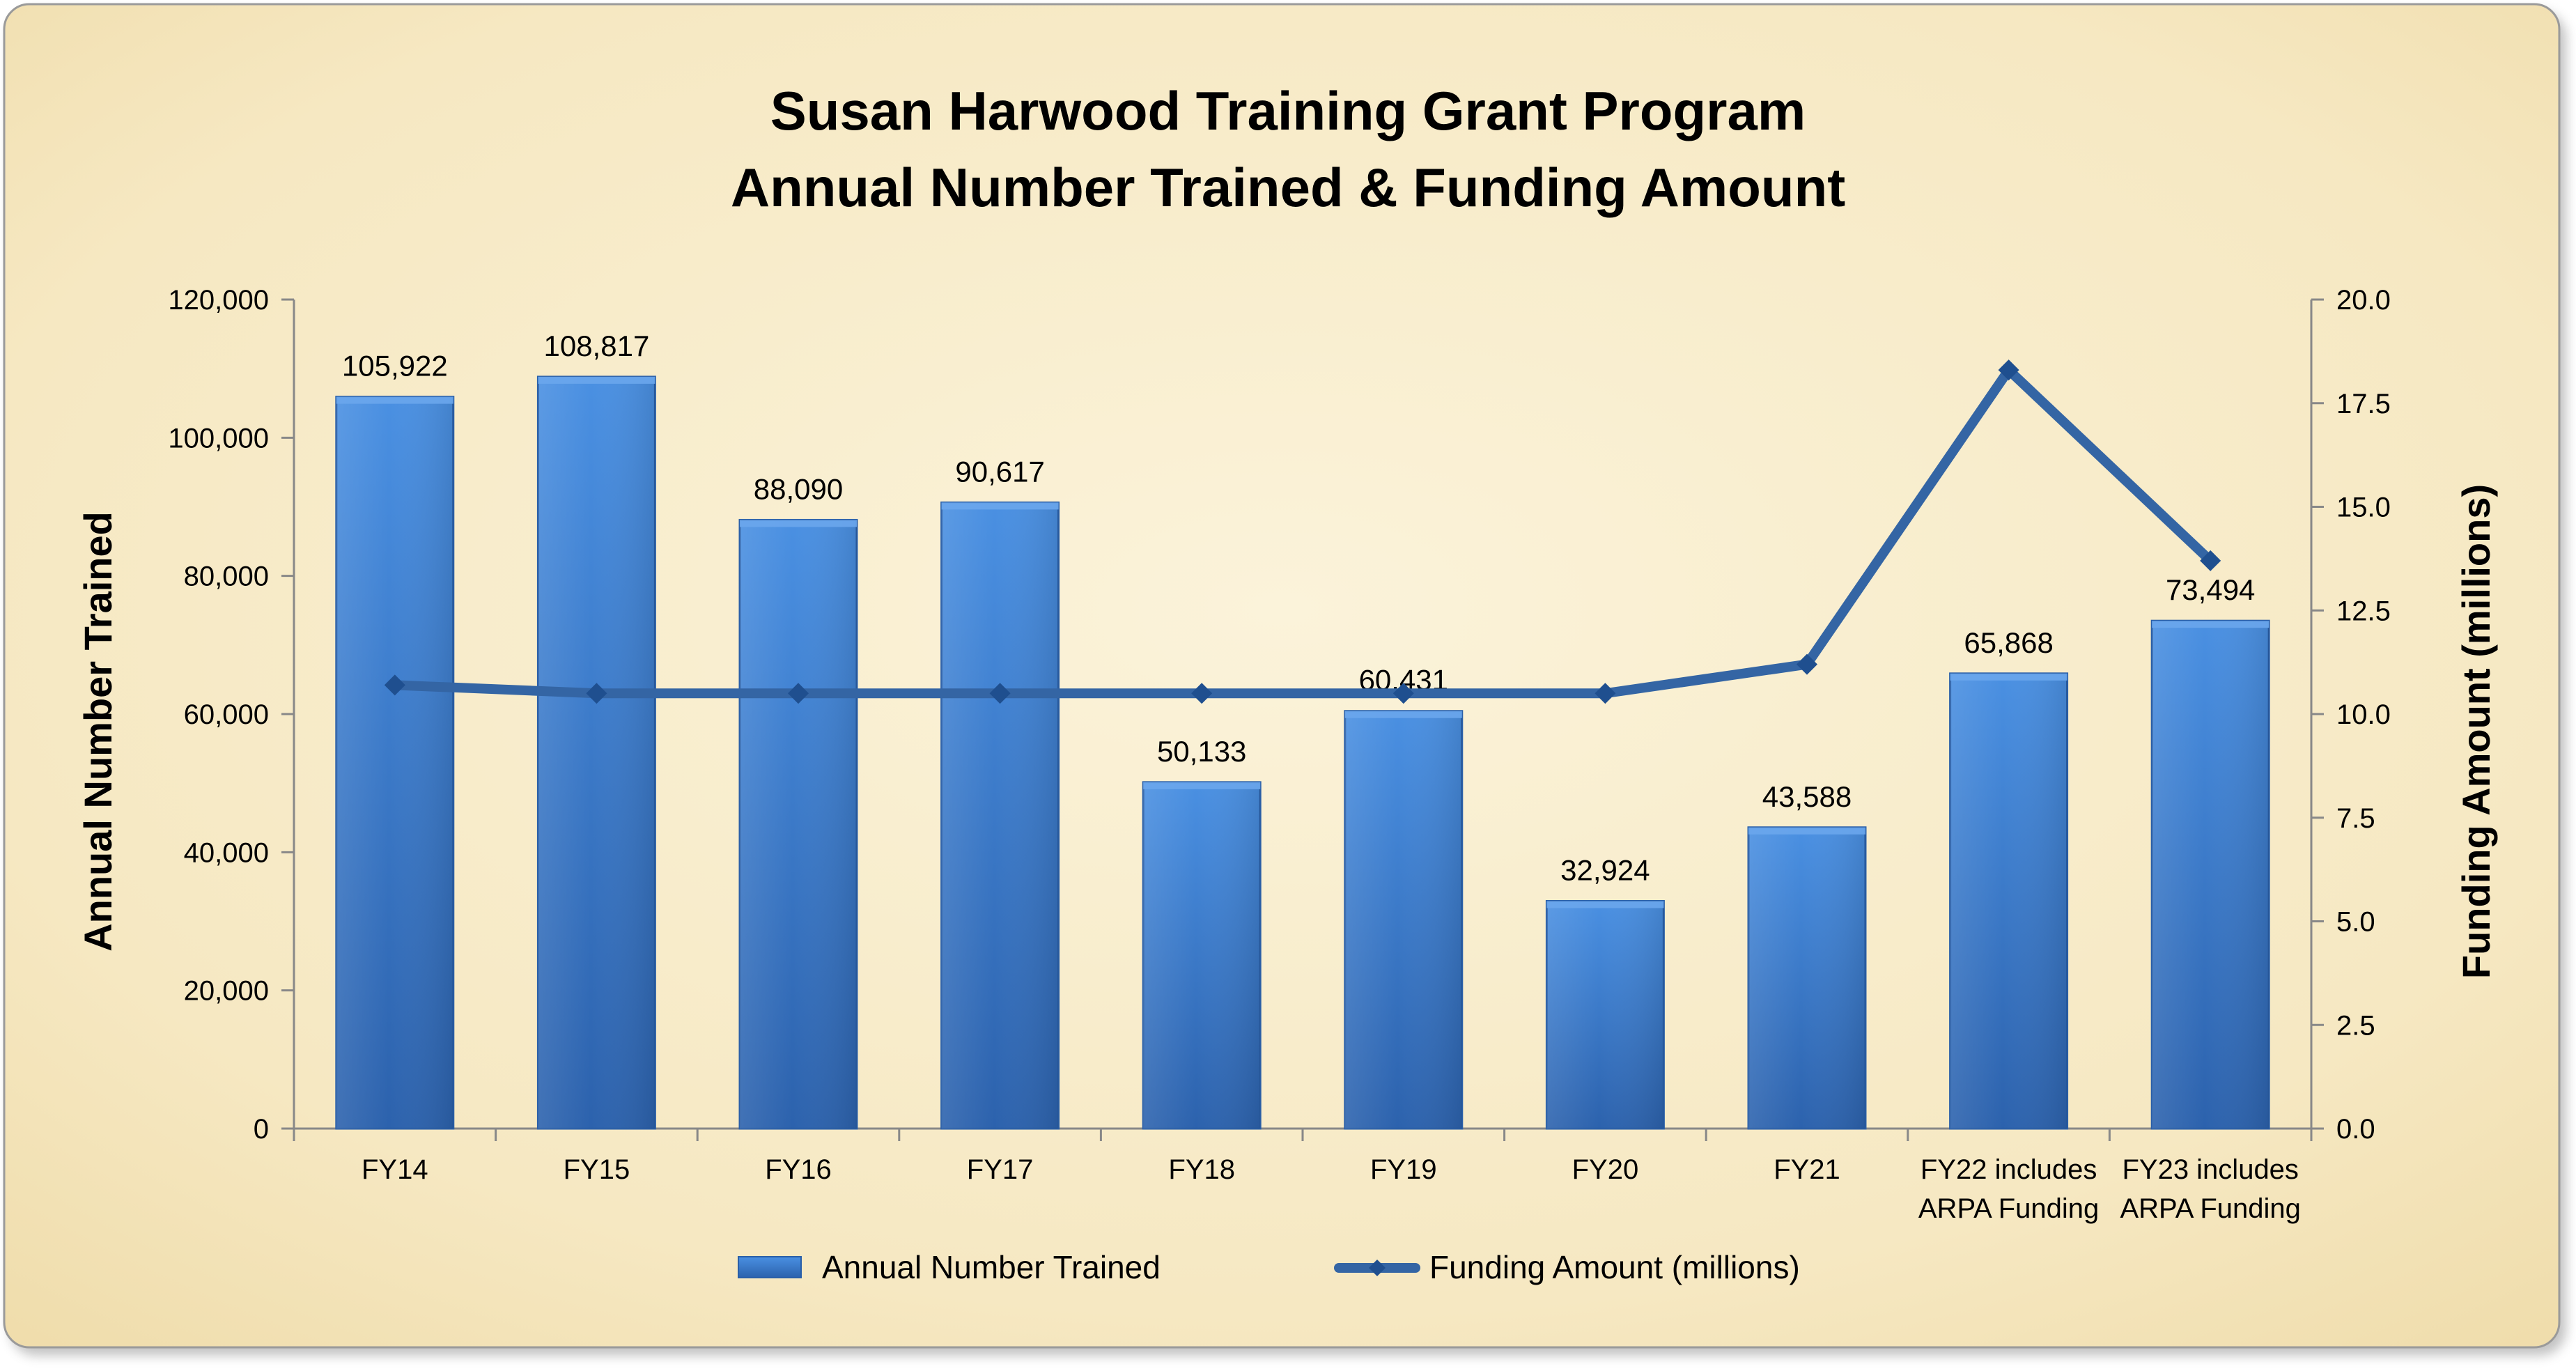  I want to click on y2-tick-label: 2.5, so click(2355, 1026).